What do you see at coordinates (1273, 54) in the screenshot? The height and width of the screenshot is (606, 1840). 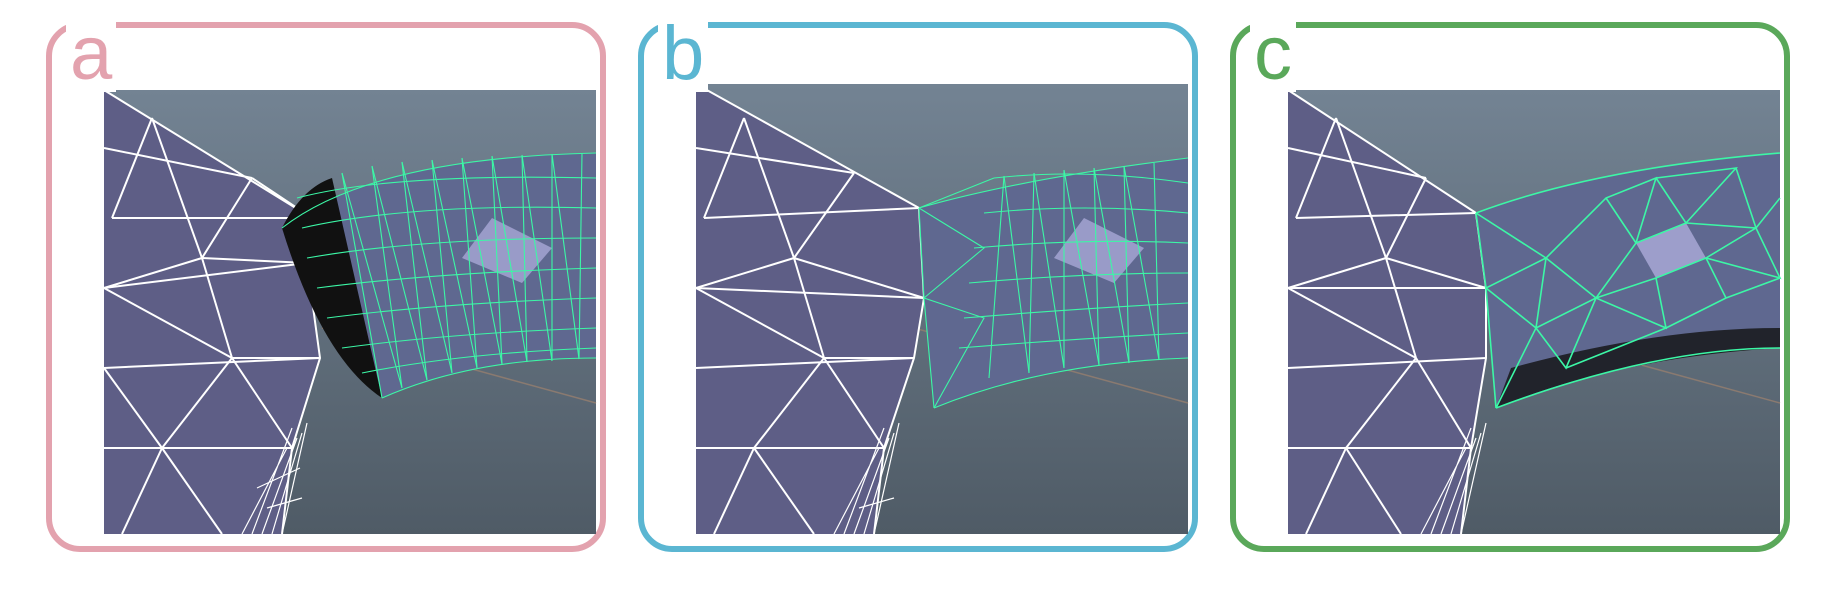 I see `panel-label: c` at bounding box center [1273, 54].